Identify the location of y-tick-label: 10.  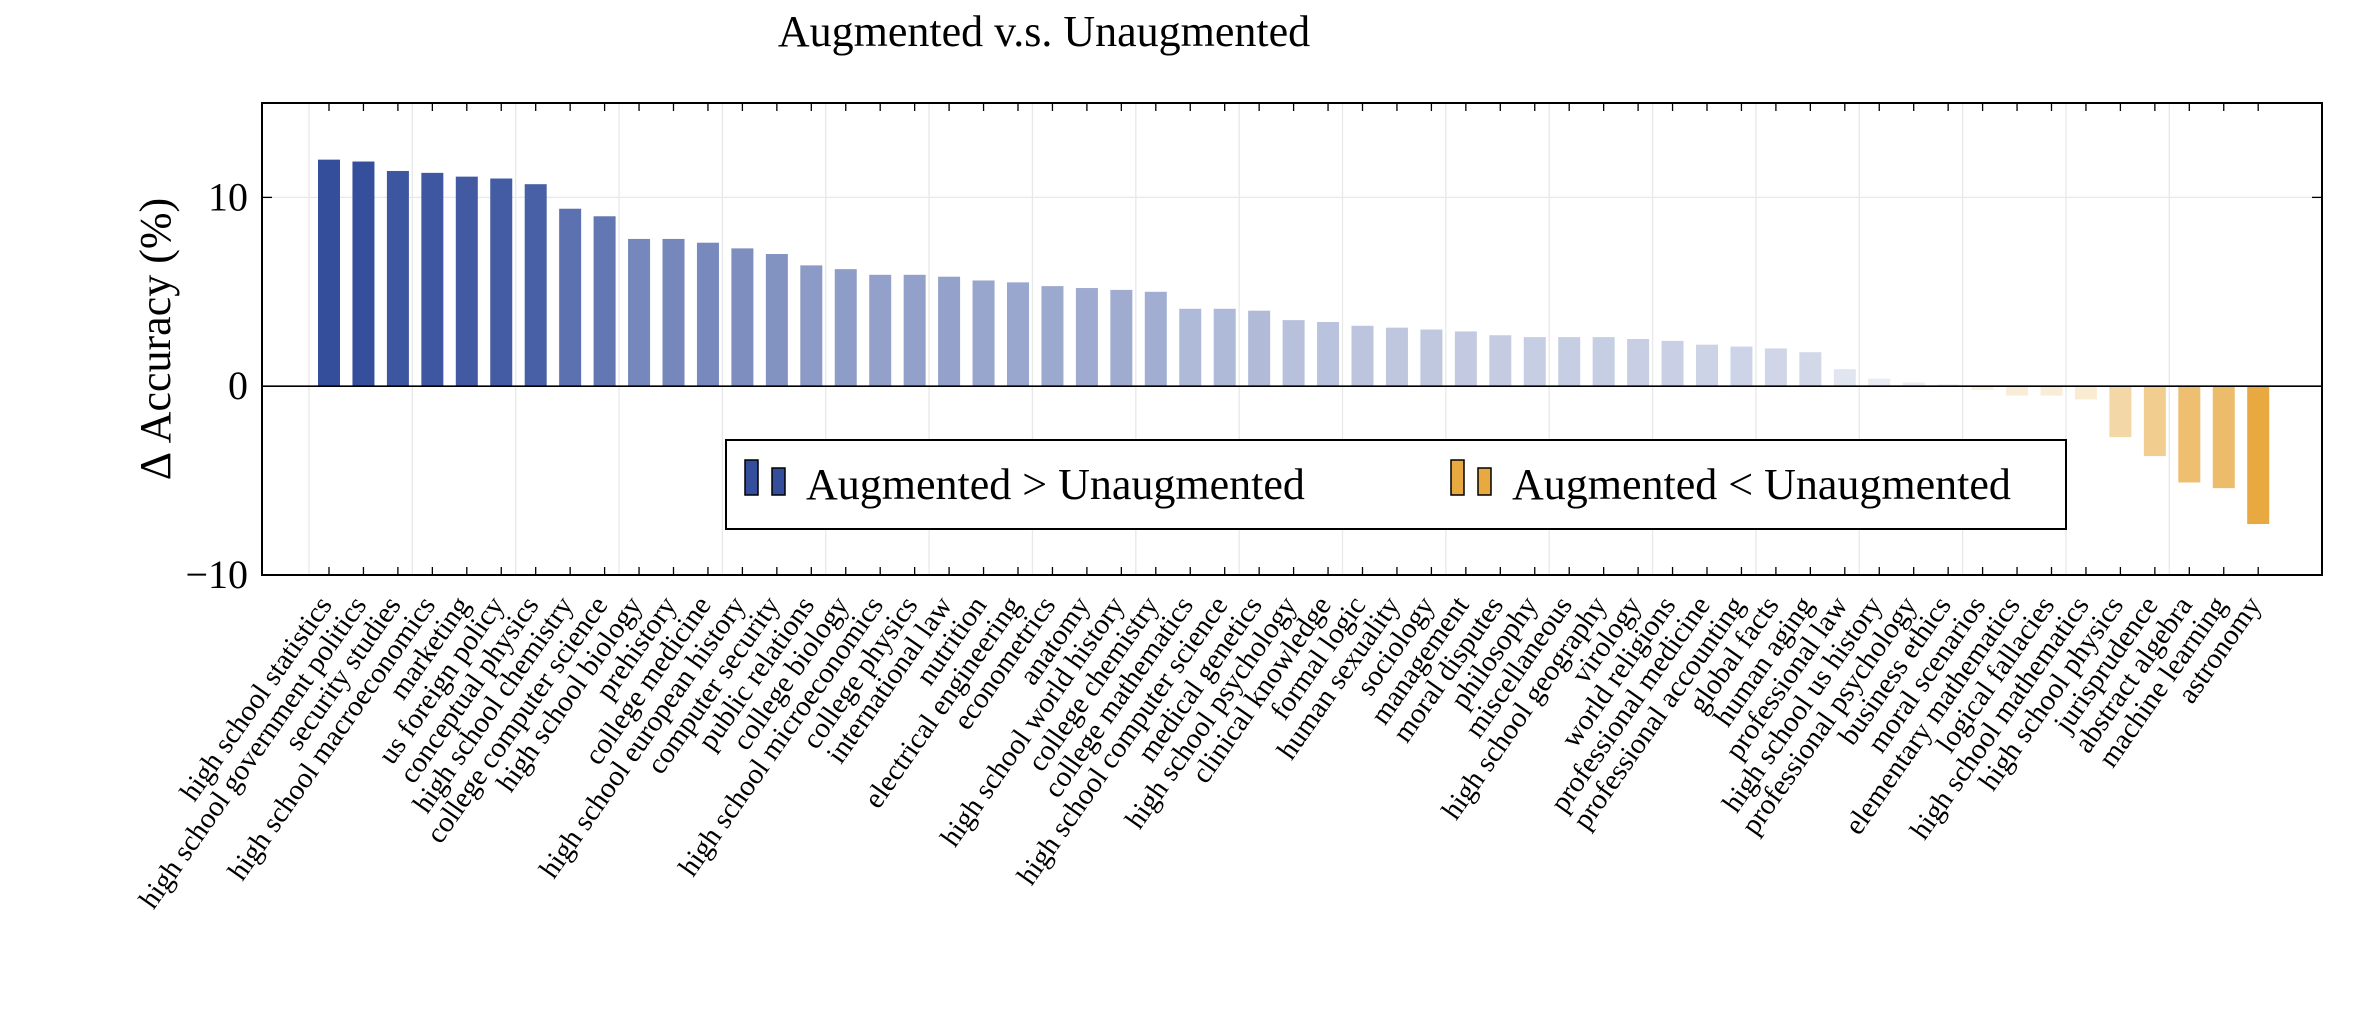
(228, 196).